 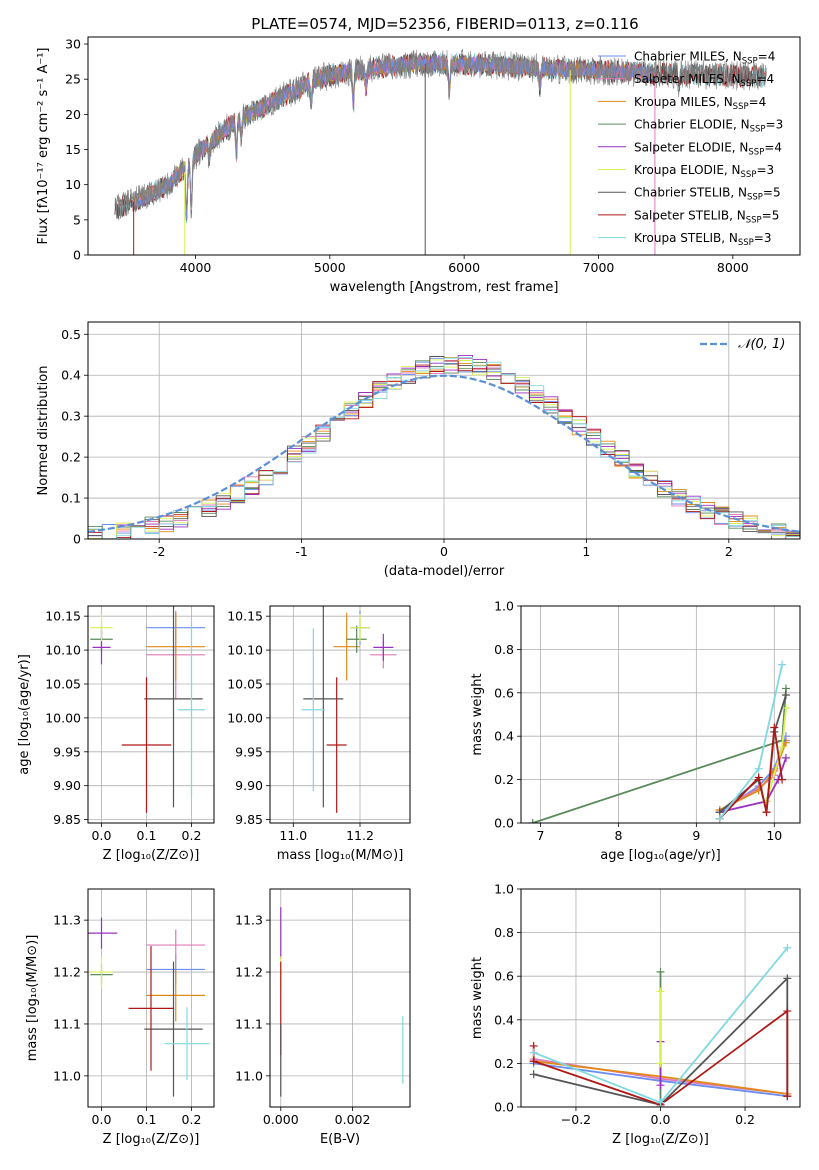 I want to click on legend-entry: Kroupa ELODIE, NSSP=3, so click(x=704, y=171).